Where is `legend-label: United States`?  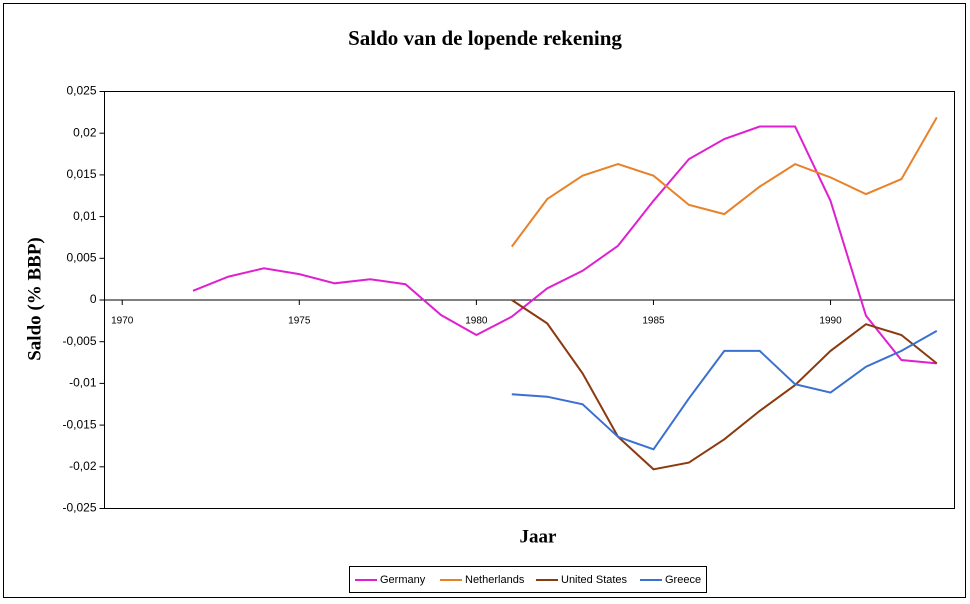 legend-label: United States is located at coordinates (594, 580).